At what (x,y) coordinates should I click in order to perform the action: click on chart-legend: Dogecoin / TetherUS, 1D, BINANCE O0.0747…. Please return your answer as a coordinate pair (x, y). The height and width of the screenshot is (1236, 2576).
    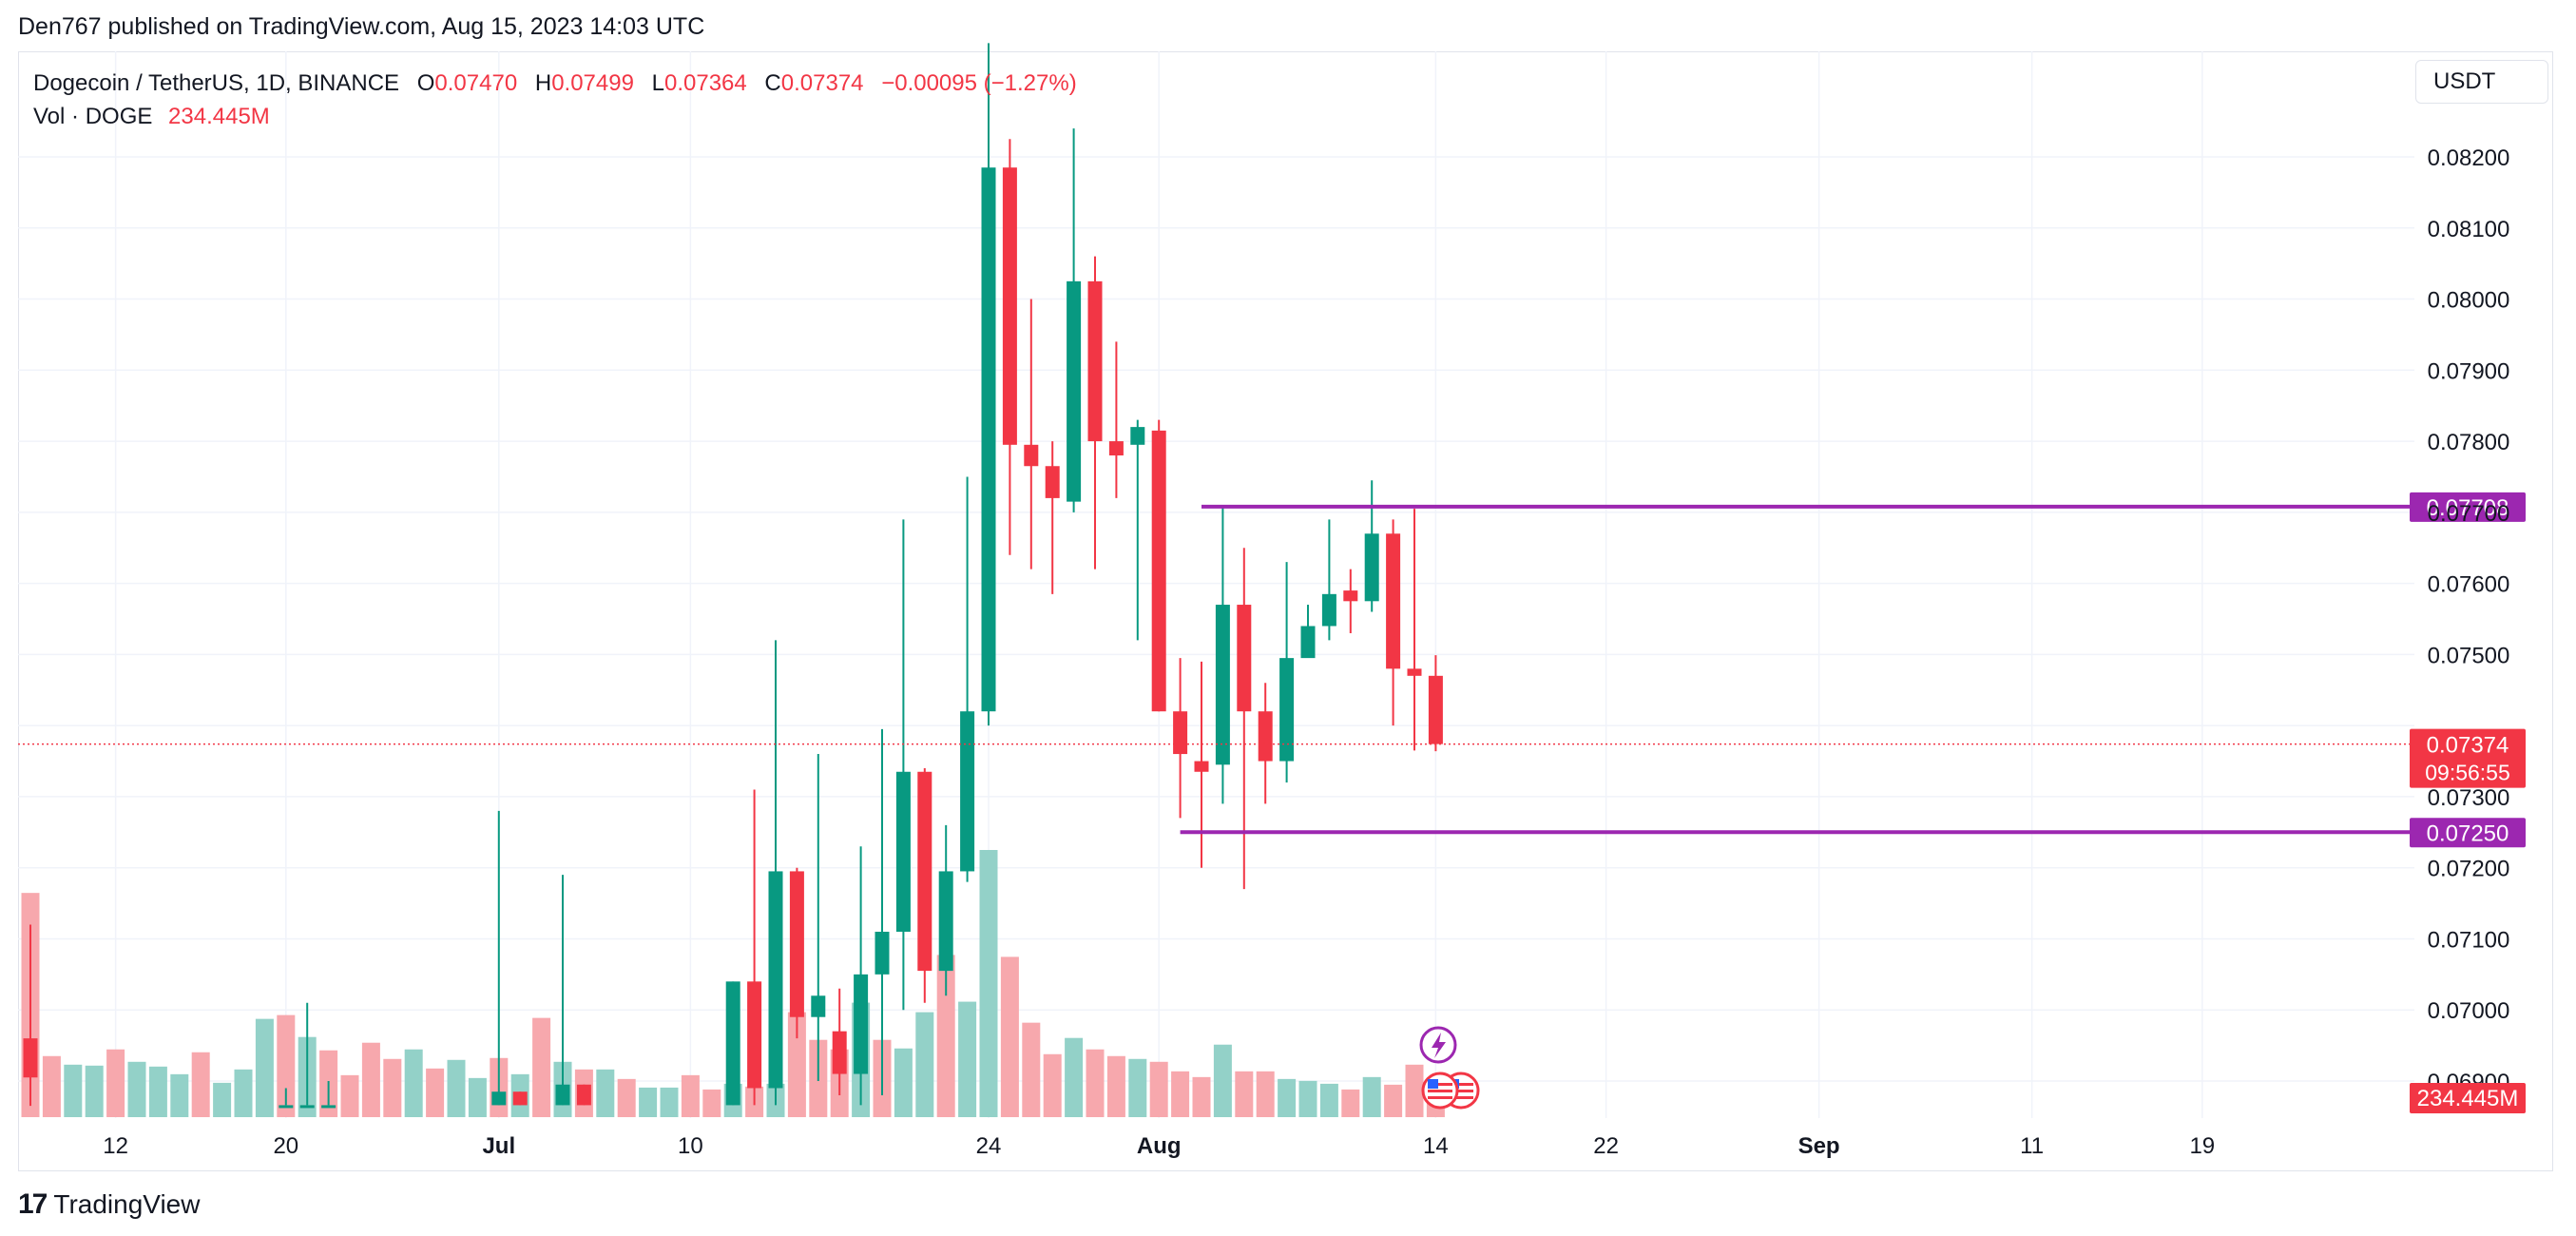
    Looking at the image, I should click on (555, 100).